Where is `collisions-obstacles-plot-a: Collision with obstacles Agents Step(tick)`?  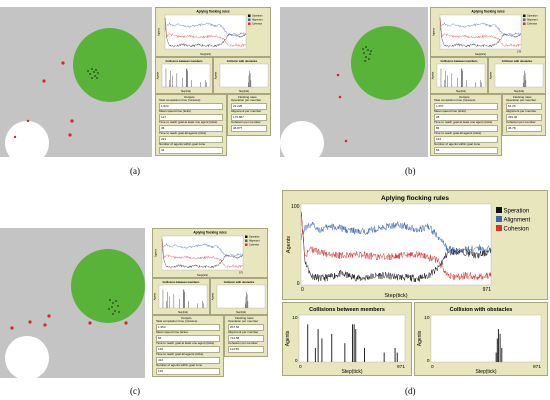 collisions-obstacles-plot-a: Collision with obstacles Agents Step(tick) is located at coordinates (242, 75).